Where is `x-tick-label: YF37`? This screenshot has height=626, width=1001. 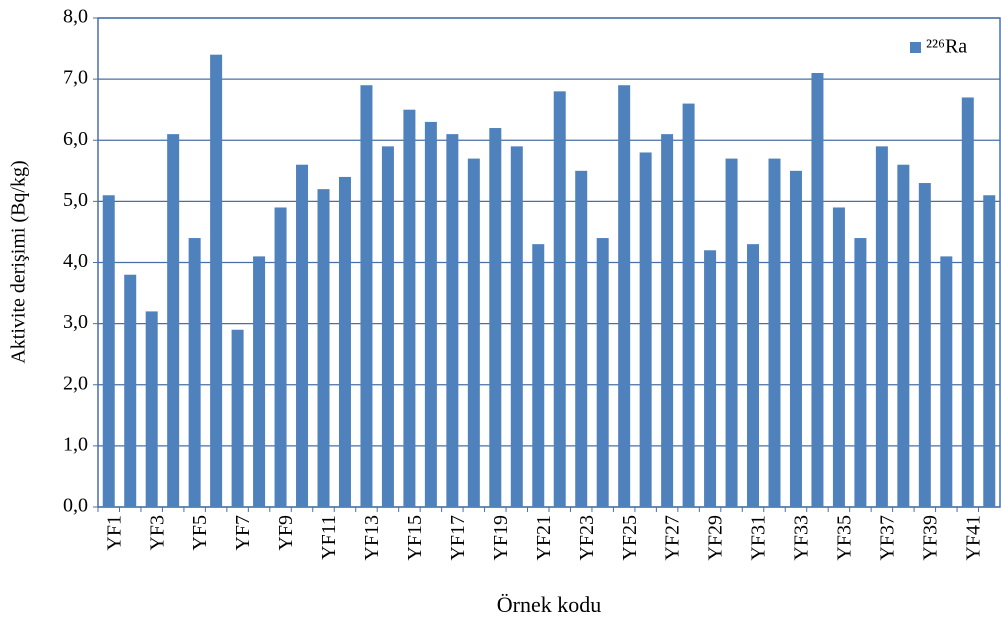
x-tick-label: YF37 is located at coordinates (887, 538).